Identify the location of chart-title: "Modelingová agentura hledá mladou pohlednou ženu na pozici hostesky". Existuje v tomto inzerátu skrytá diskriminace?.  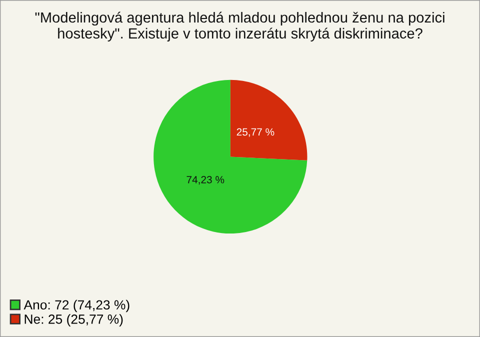
(239, 27).